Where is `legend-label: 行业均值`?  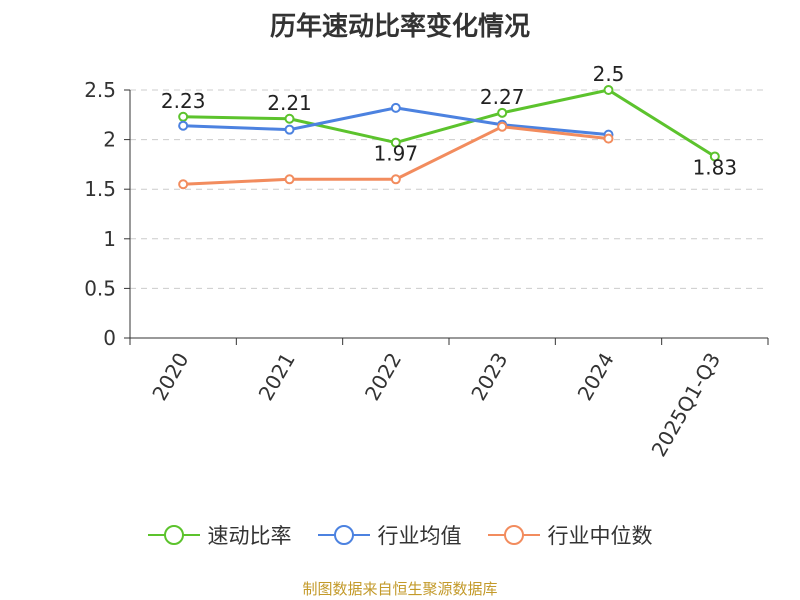
legend-label: 行业均值 is located at coordinates (419, 536).